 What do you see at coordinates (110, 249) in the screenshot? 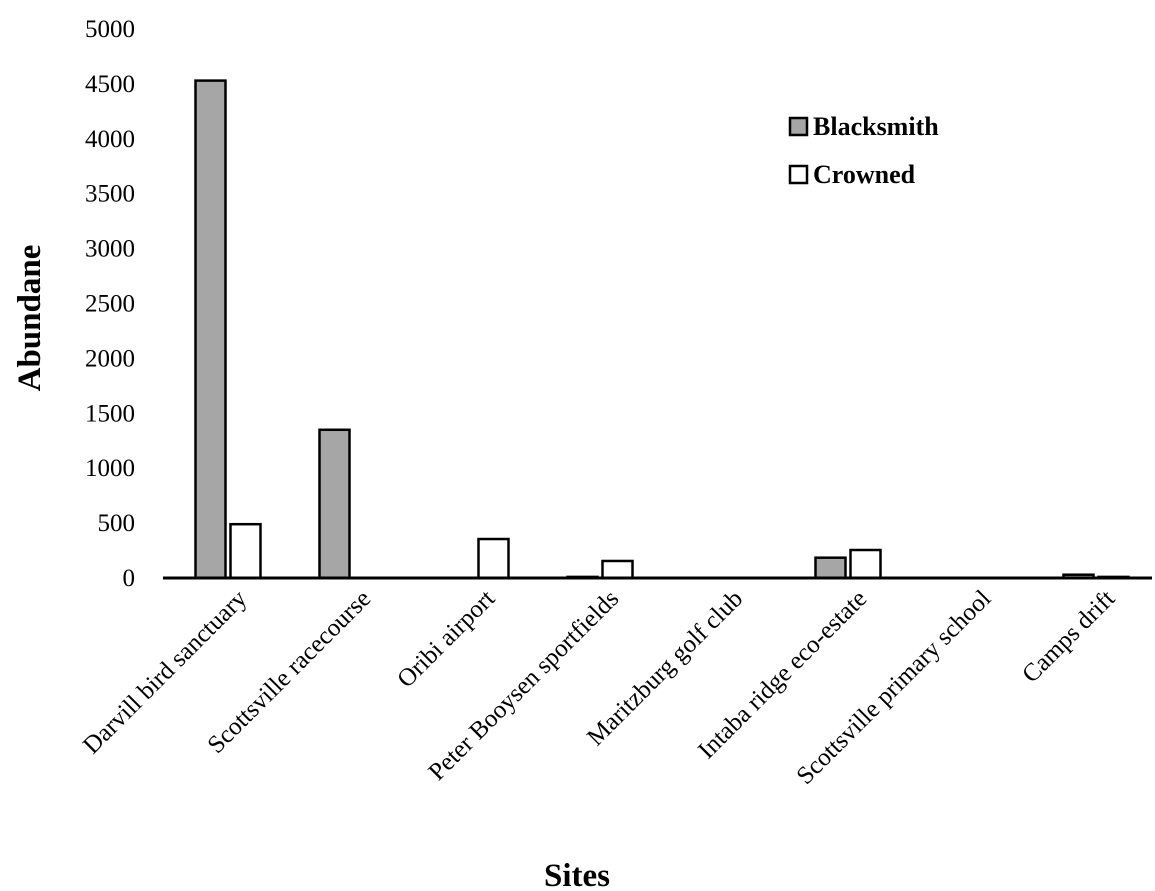
I see `y-tick-label-3000: 3000` at bounding box center [110, 249].